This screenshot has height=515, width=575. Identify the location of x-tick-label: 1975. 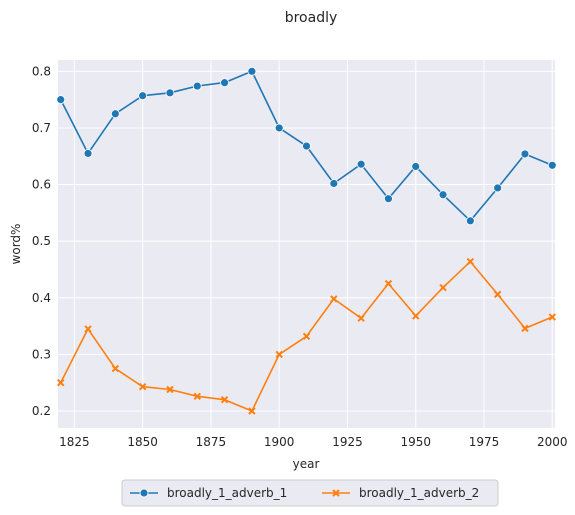
(484, 442).